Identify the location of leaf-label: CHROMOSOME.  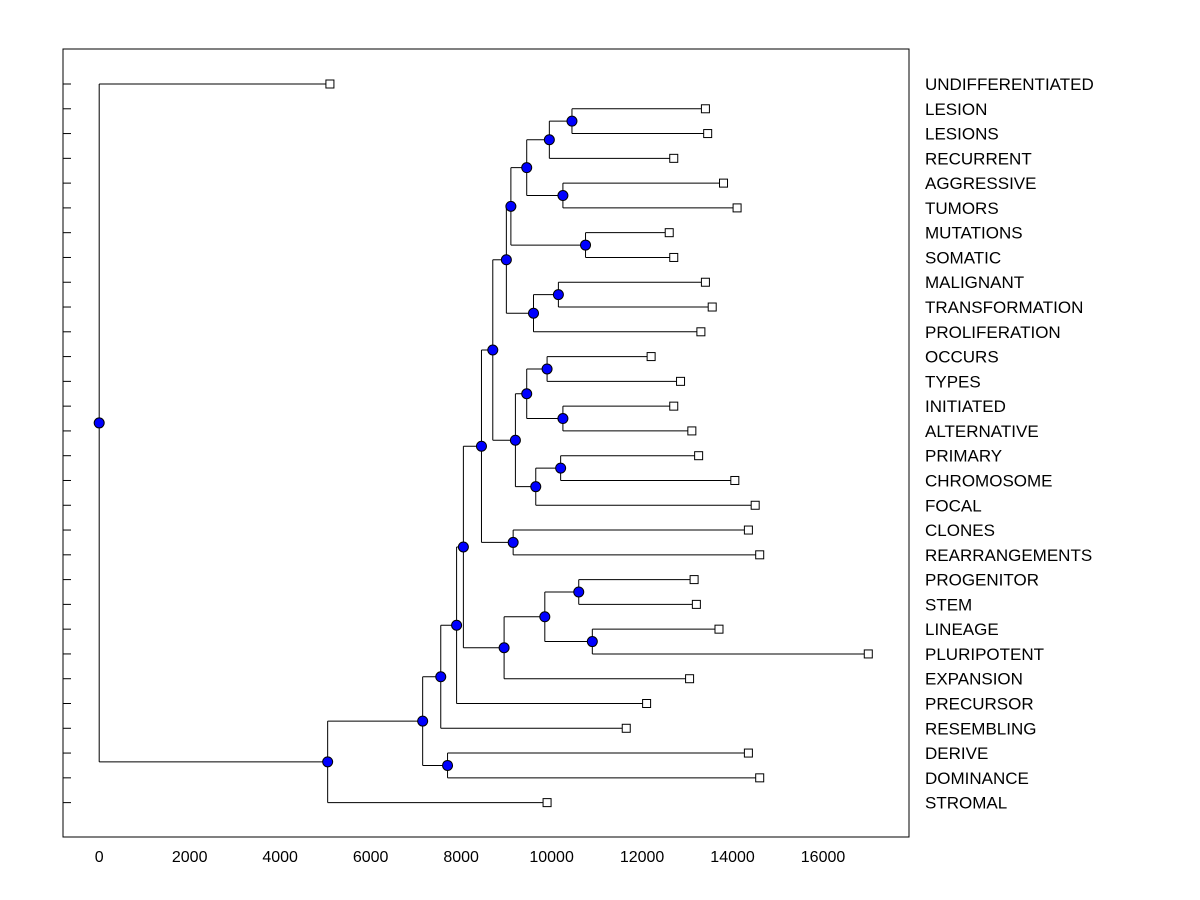
(989, 480).